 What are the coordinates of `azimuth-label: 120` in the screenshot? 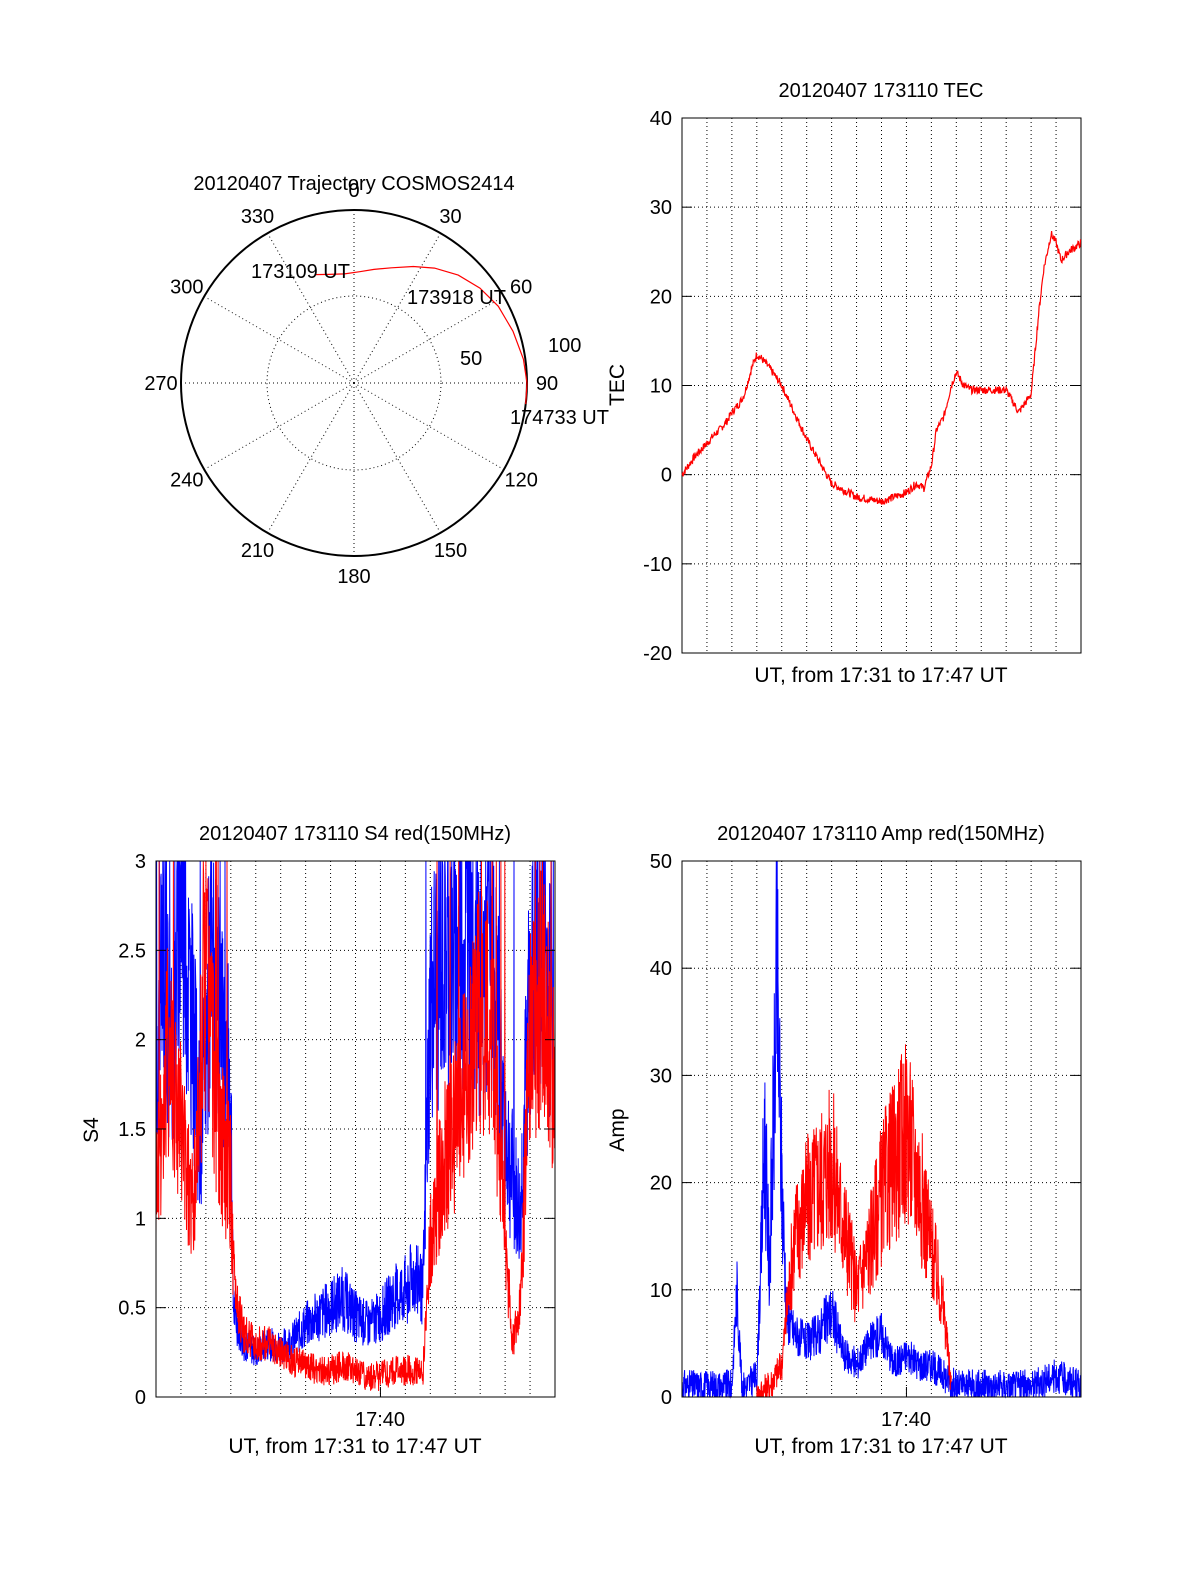 It's located at (520, 481).